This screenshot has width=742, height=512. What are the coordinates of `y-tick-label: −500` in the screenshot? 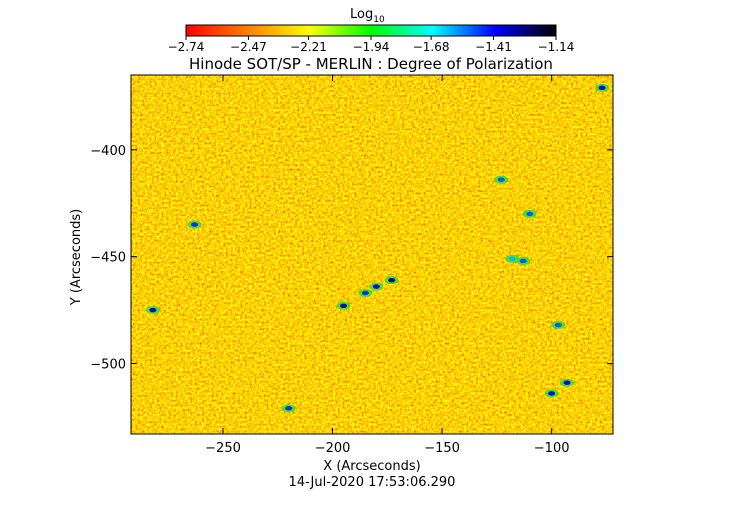 It's located at (108, 364).